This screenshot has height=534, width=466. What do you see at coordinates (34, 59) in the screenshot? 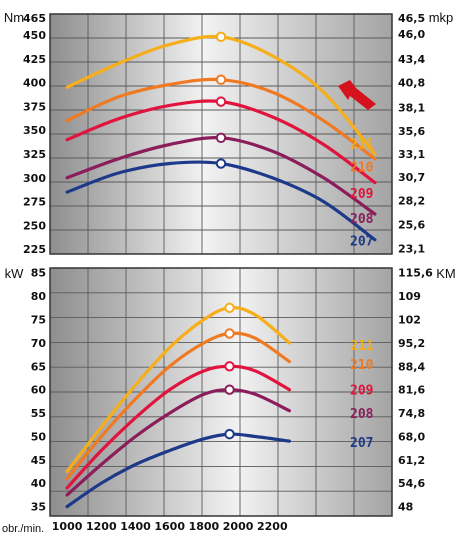
I see `left-tick-label: 425` at bounding box center [34, 59].